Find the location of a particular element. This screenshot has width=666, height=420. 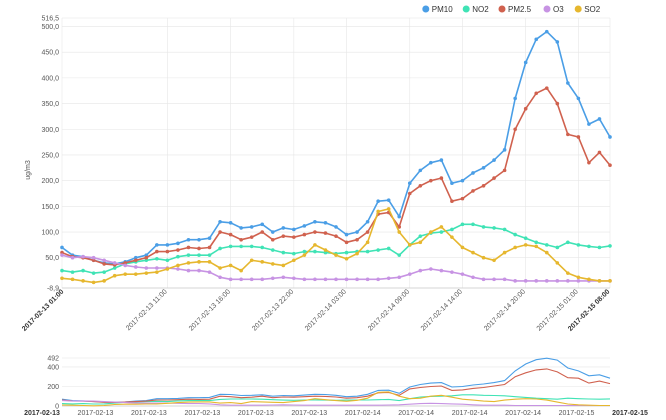

legend-item-so2: SO2 is located at coordinates (587, 9).